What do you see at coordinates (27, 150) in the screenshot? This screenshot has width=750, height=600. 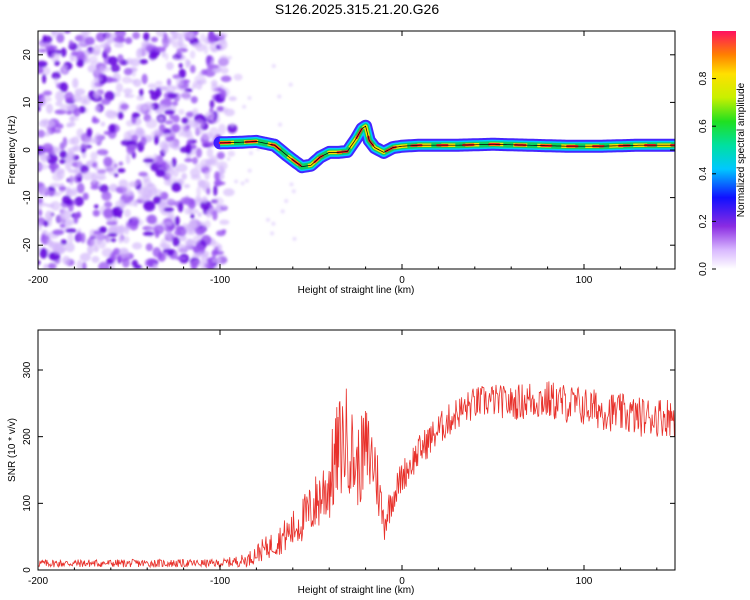 I see `spectrogram-ytick-label: 0` at bounding box center [27, 150].